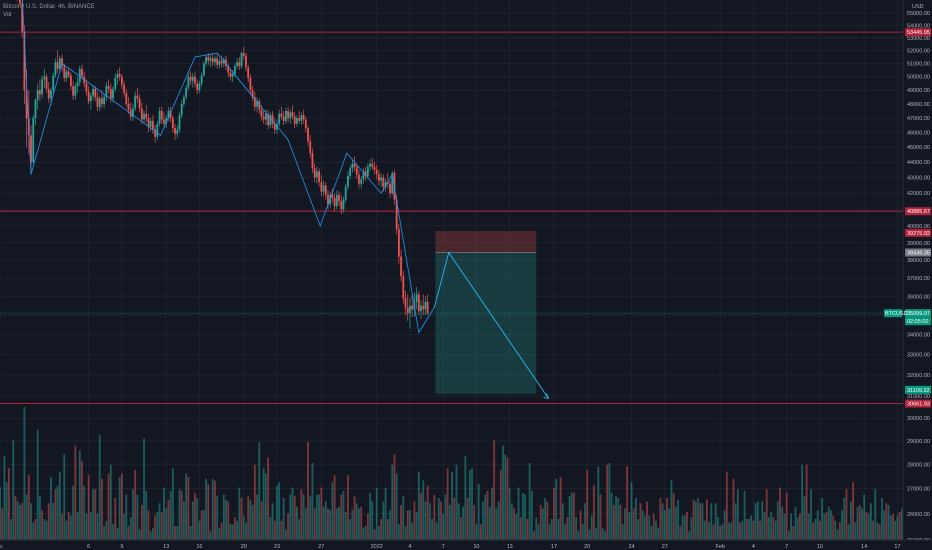  Describe the element at coordinates (409, 547) in the screenshot. I see `time-tick-label: 4` at that location.